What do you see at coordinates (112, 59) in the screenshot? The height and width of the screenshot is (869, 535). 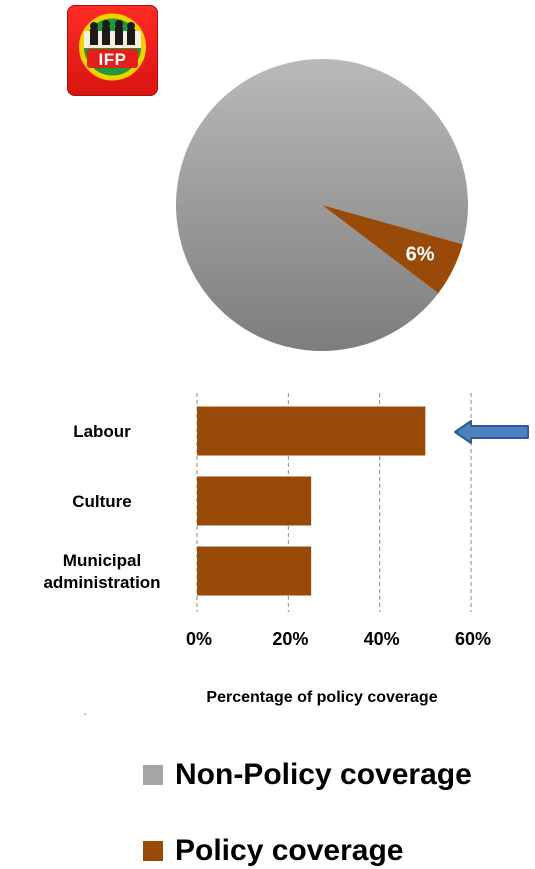 I see `logo-text: IFP` at bounding box center [112, 59].